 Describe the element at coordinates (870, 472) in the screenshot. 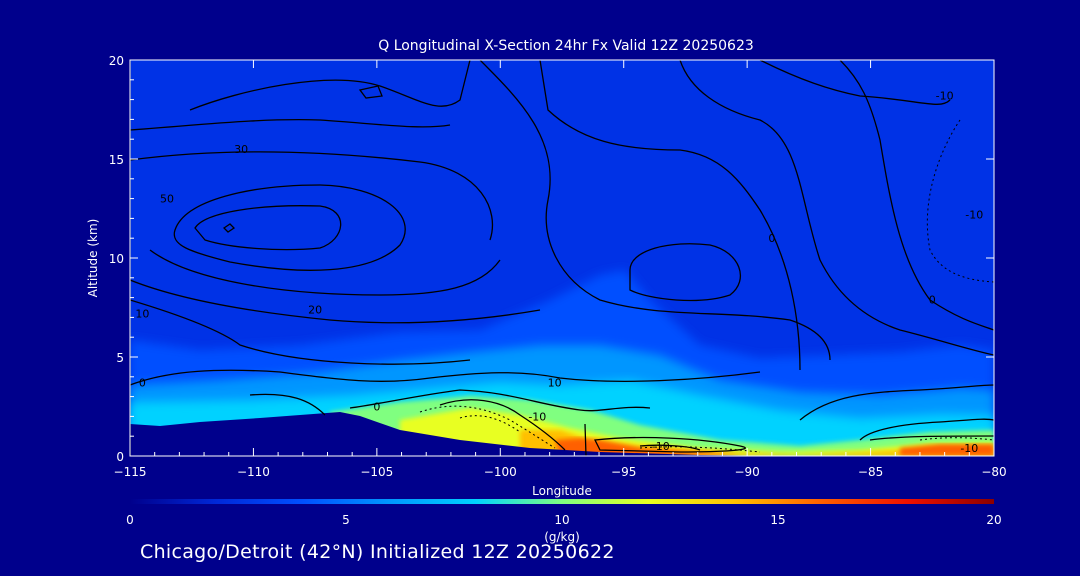

I see `x-tick-label: −85` at that location.